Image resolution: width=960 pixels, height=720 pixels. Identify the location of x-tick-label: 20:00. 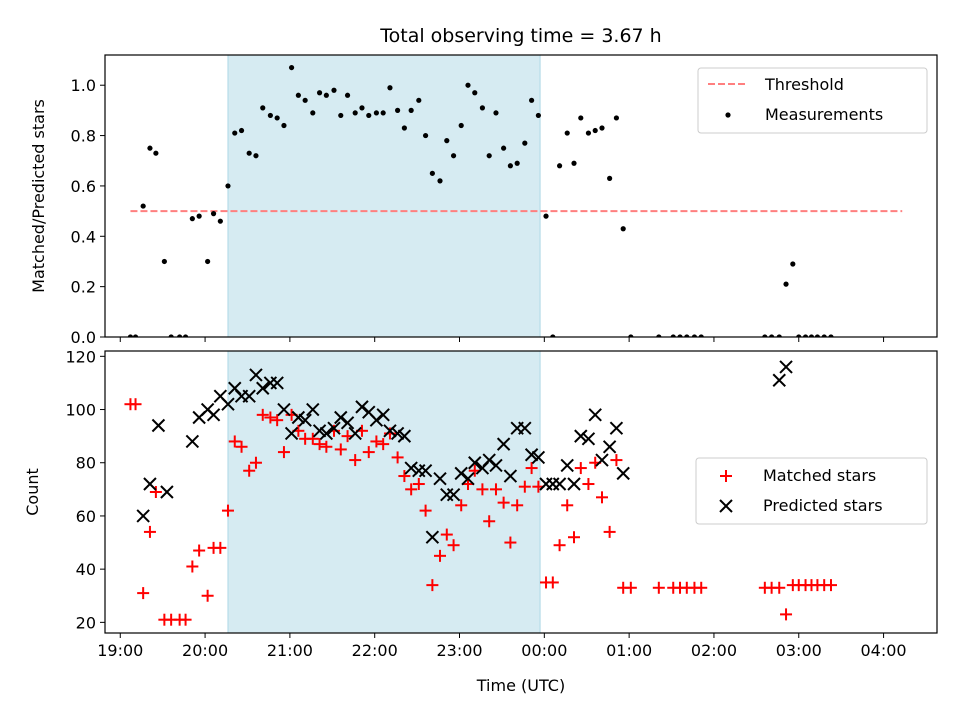
(205, 650).